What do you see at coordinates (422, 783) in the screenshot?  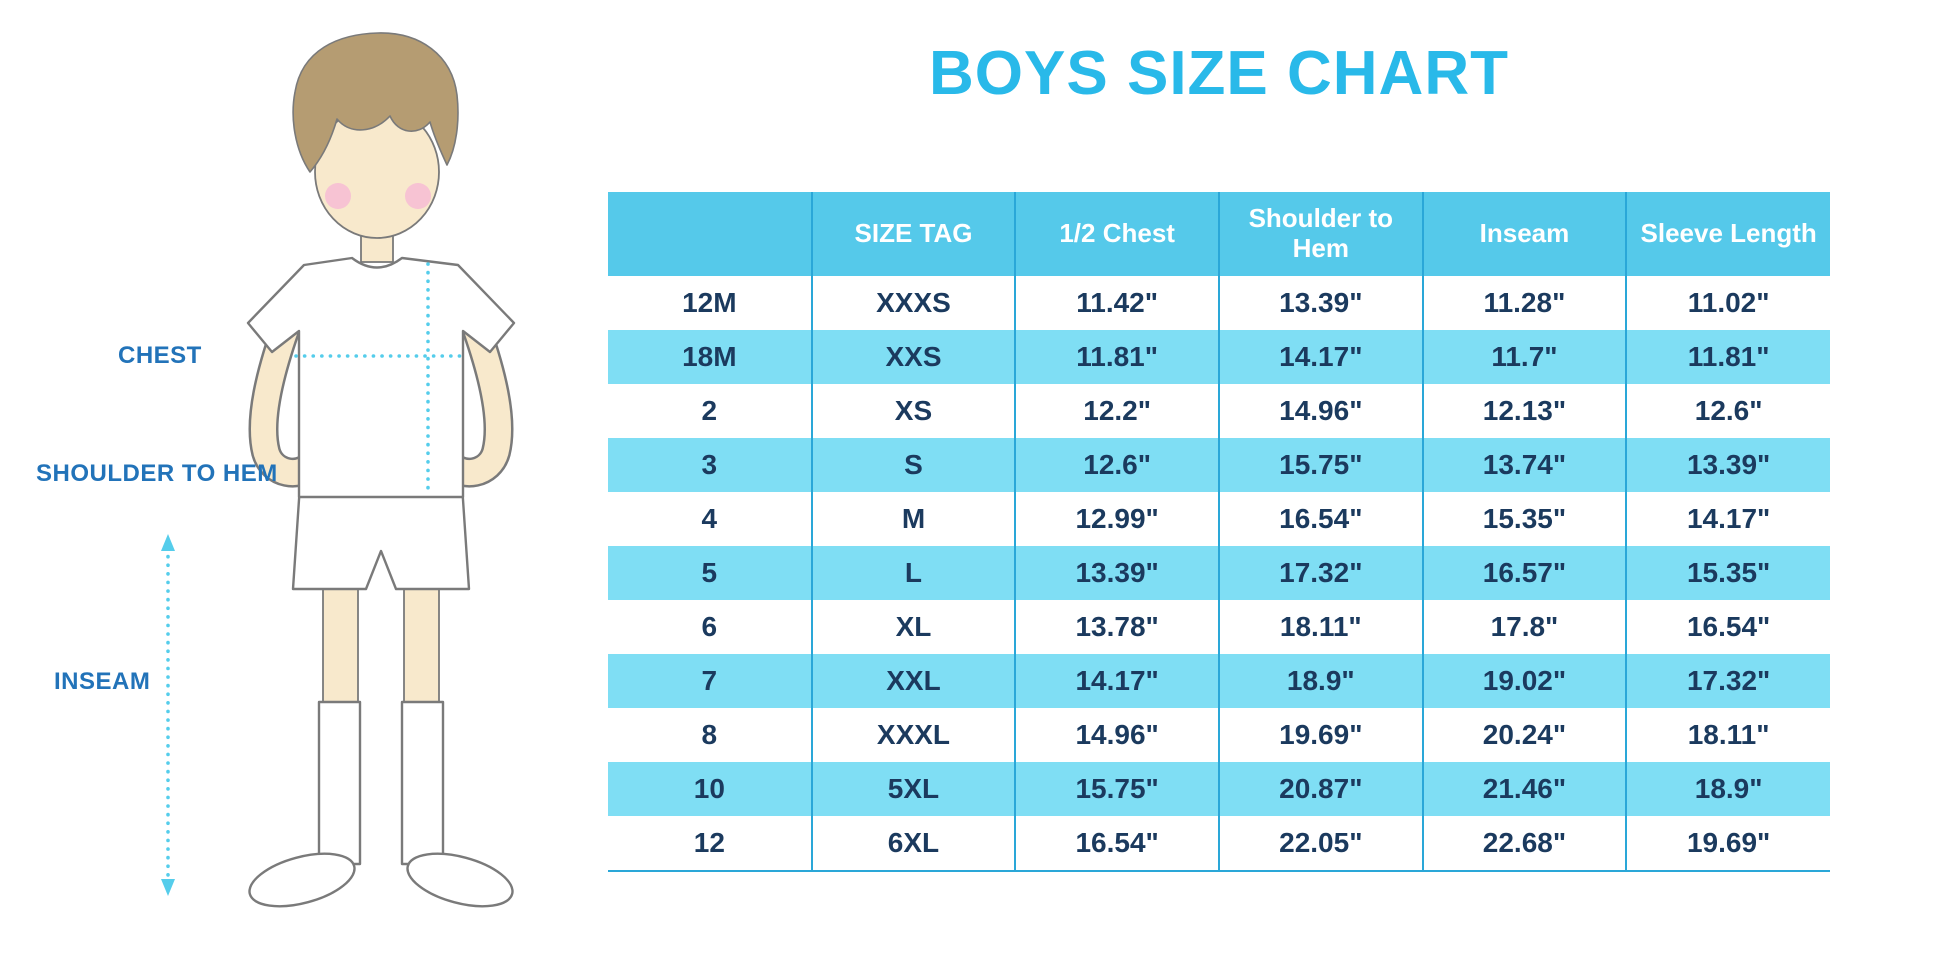 I see `right-sock` at bounding box center [422, 783].